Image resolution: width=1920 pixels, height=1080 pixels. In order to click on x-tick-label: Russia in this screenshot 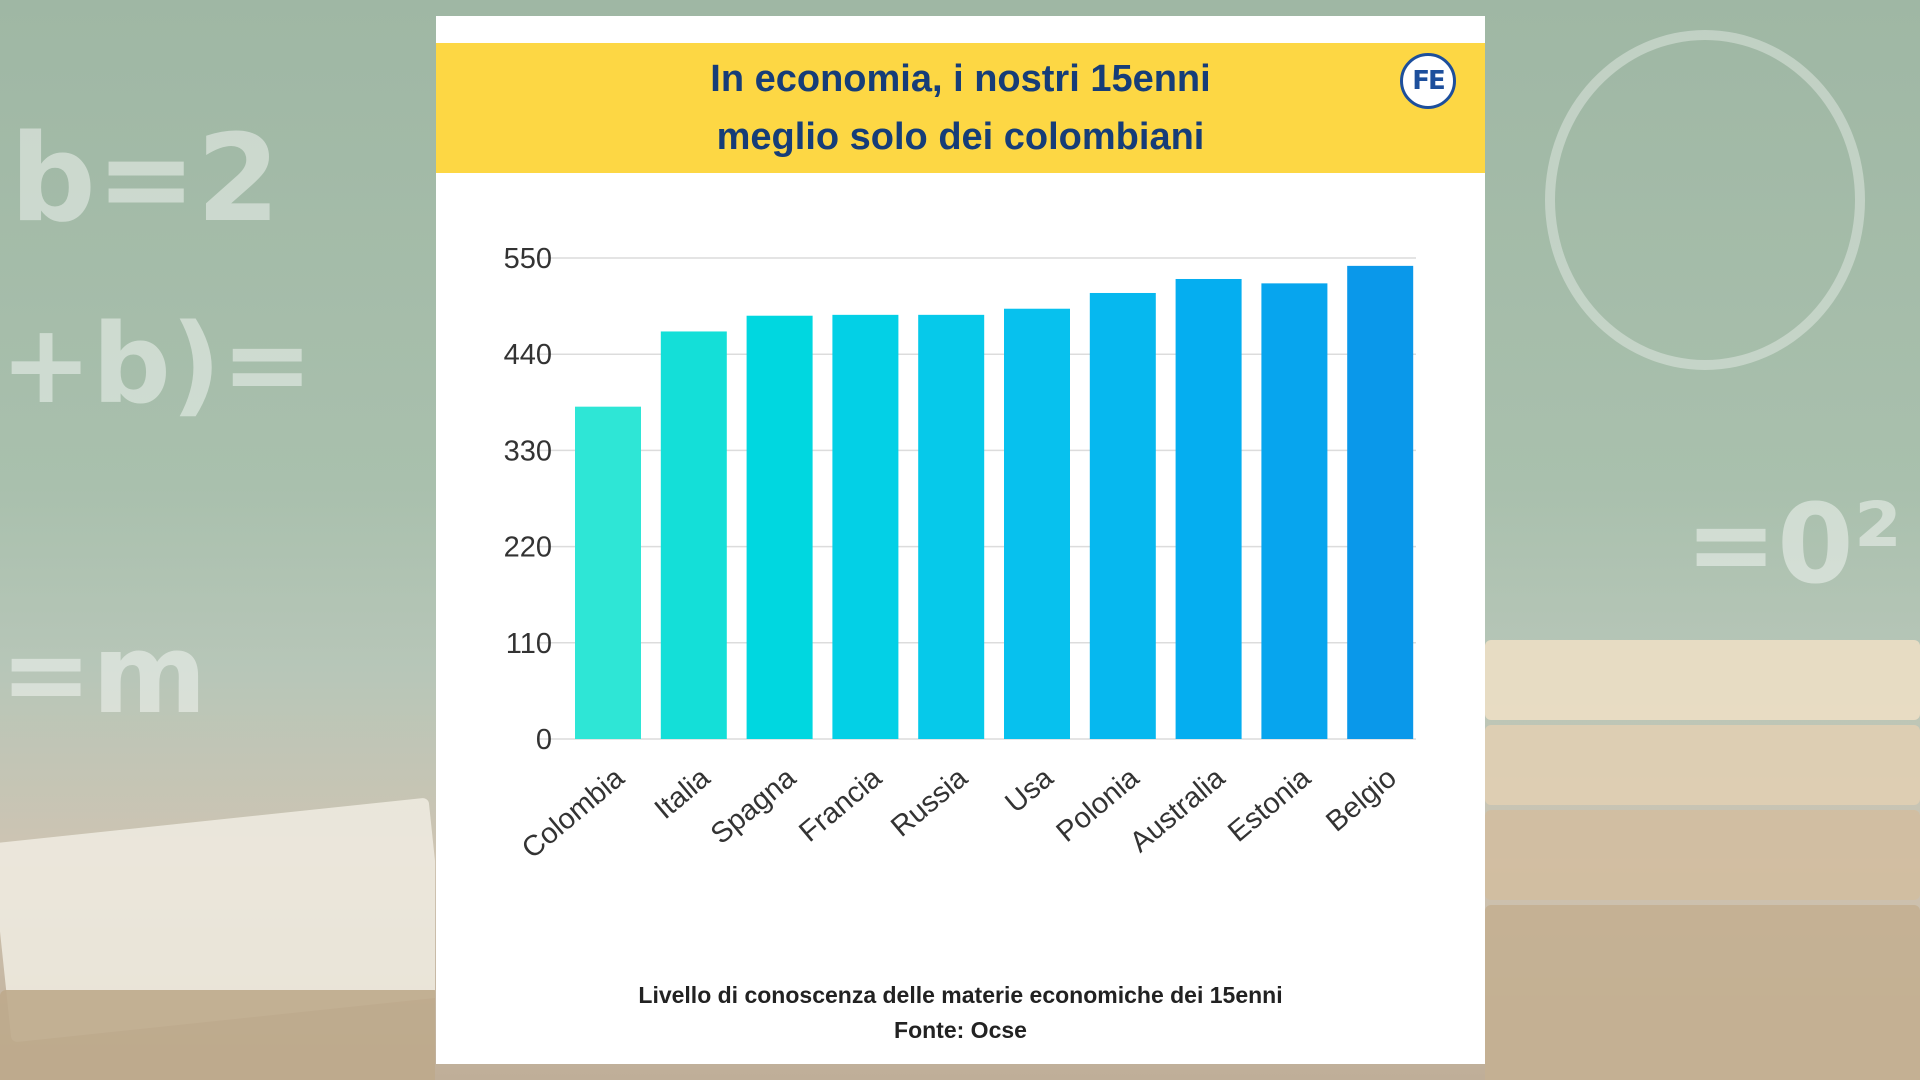, I will do `click(929, 802)`.